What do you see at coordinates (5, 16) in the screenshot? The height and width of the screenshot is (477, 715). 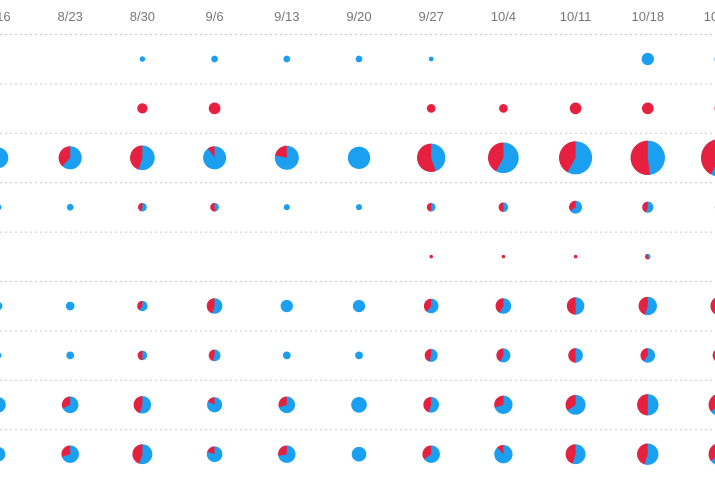 I see `x-tick-label: 8/16` at bounding box center [5, 16].